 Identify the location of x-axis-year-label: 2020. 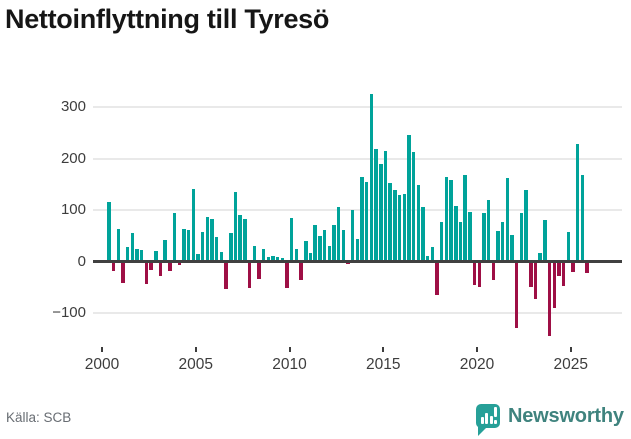
(477, 364).